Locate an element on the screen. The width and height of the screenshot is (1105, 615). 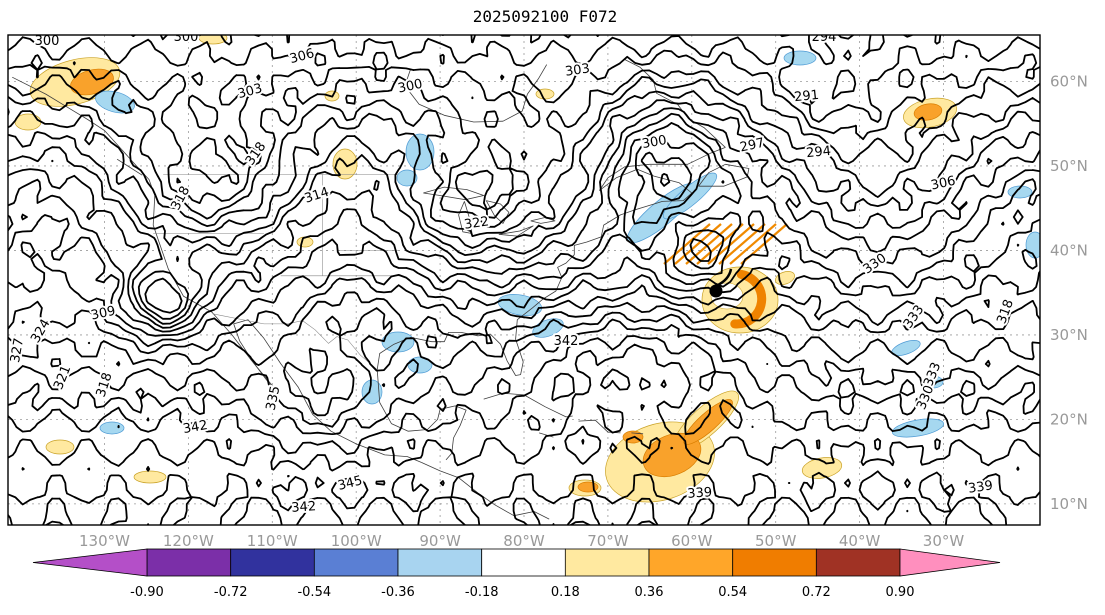
contour-label: 335 is located at coordinates (274, 398).